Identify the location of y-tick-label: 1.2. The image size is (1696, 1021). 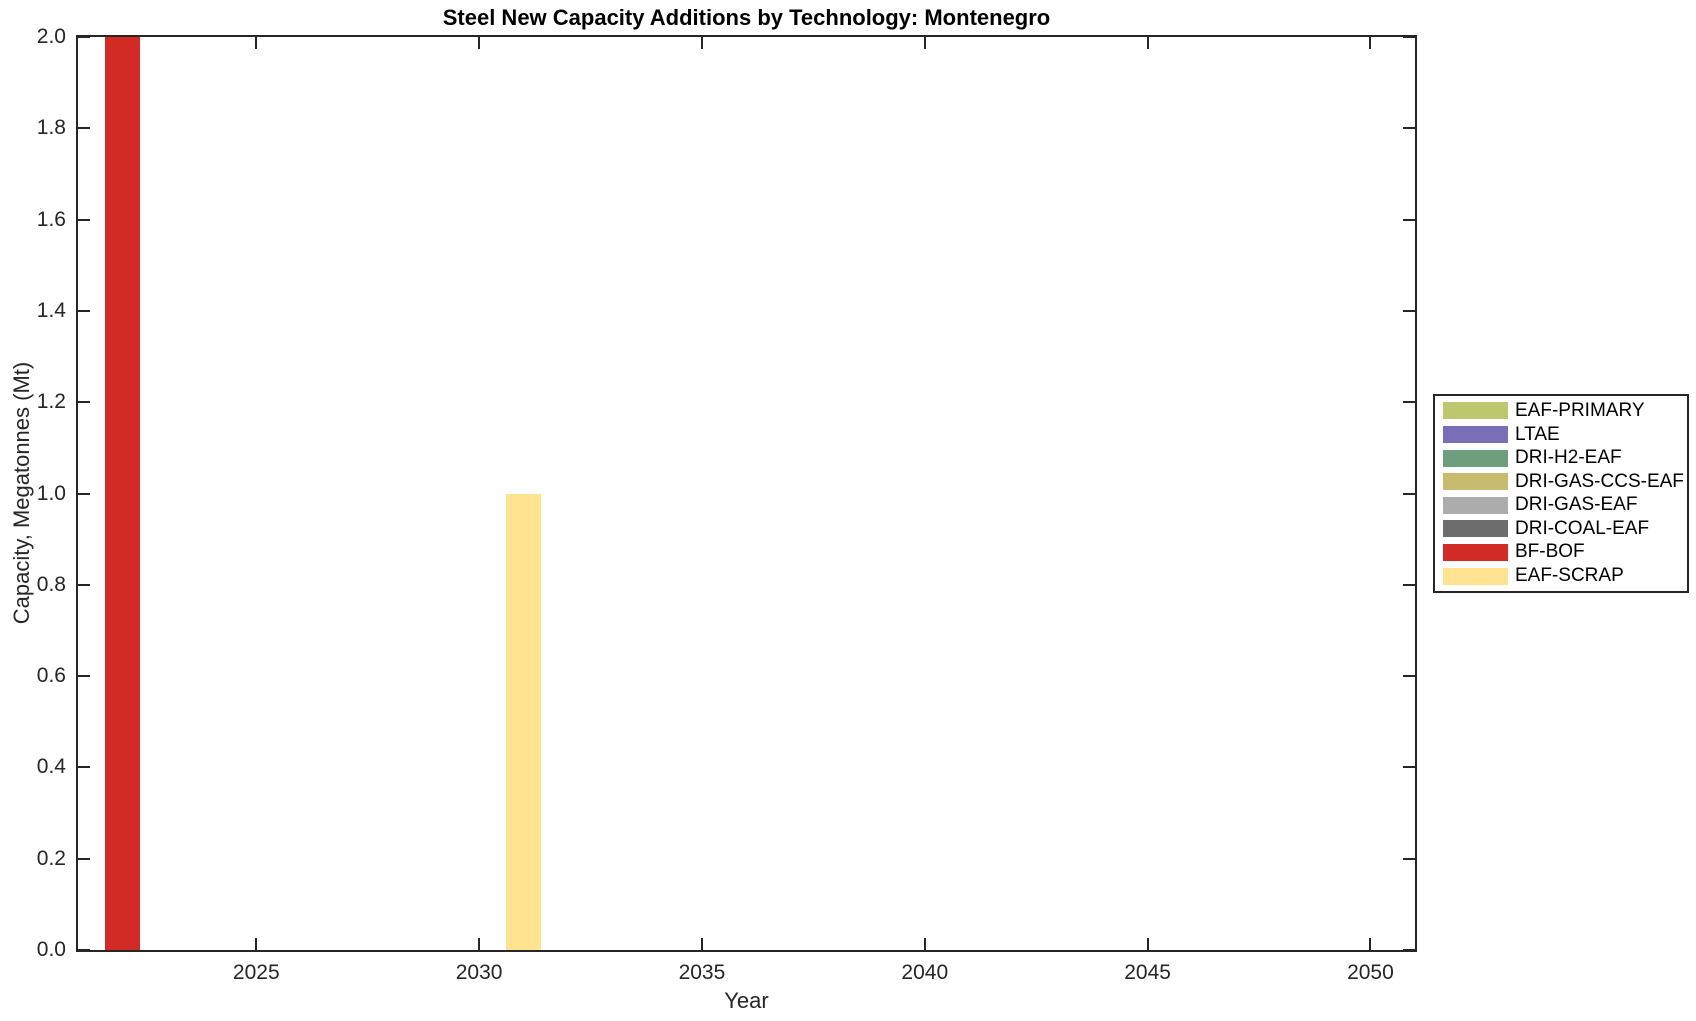
(51, 402).